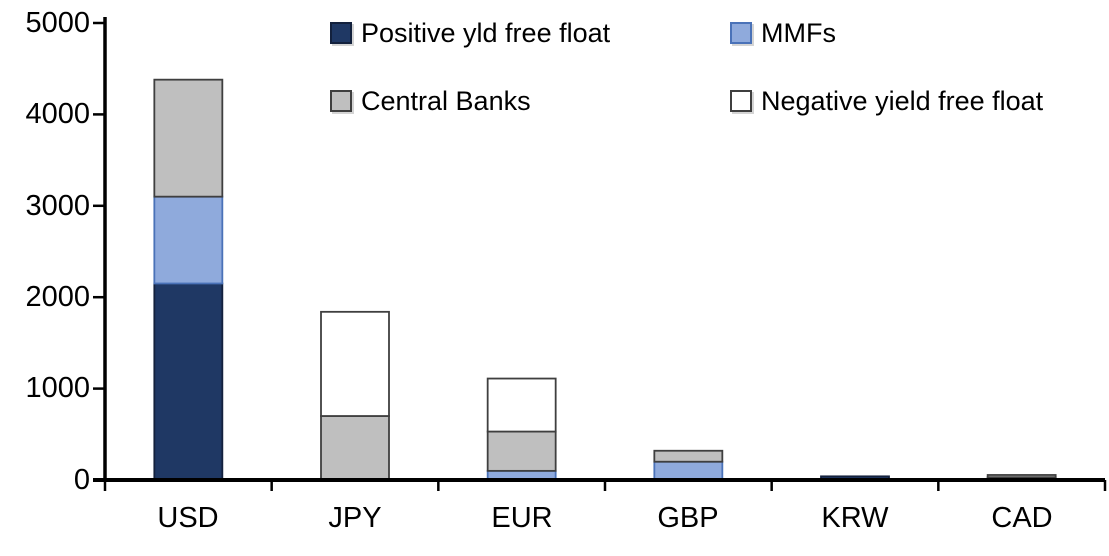  I want to click on legend-item-mmfs: MMFs, so click(783, 33).